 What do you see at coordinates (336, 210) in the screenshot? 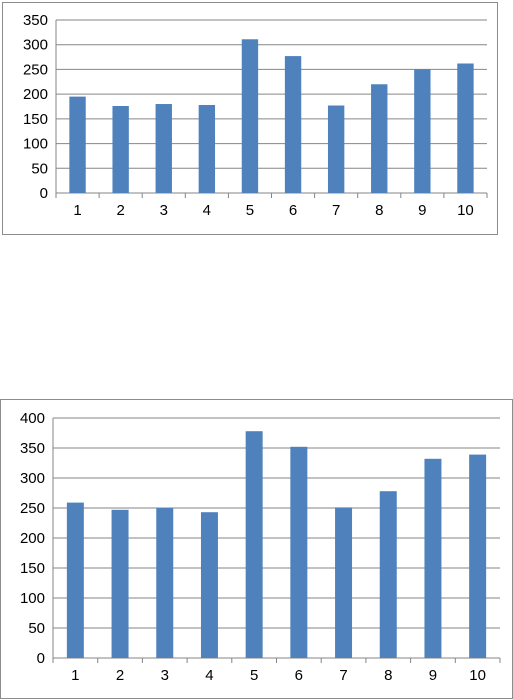
I see `top-chart-x-tick-label: 7` at bounding box center [336, 210].